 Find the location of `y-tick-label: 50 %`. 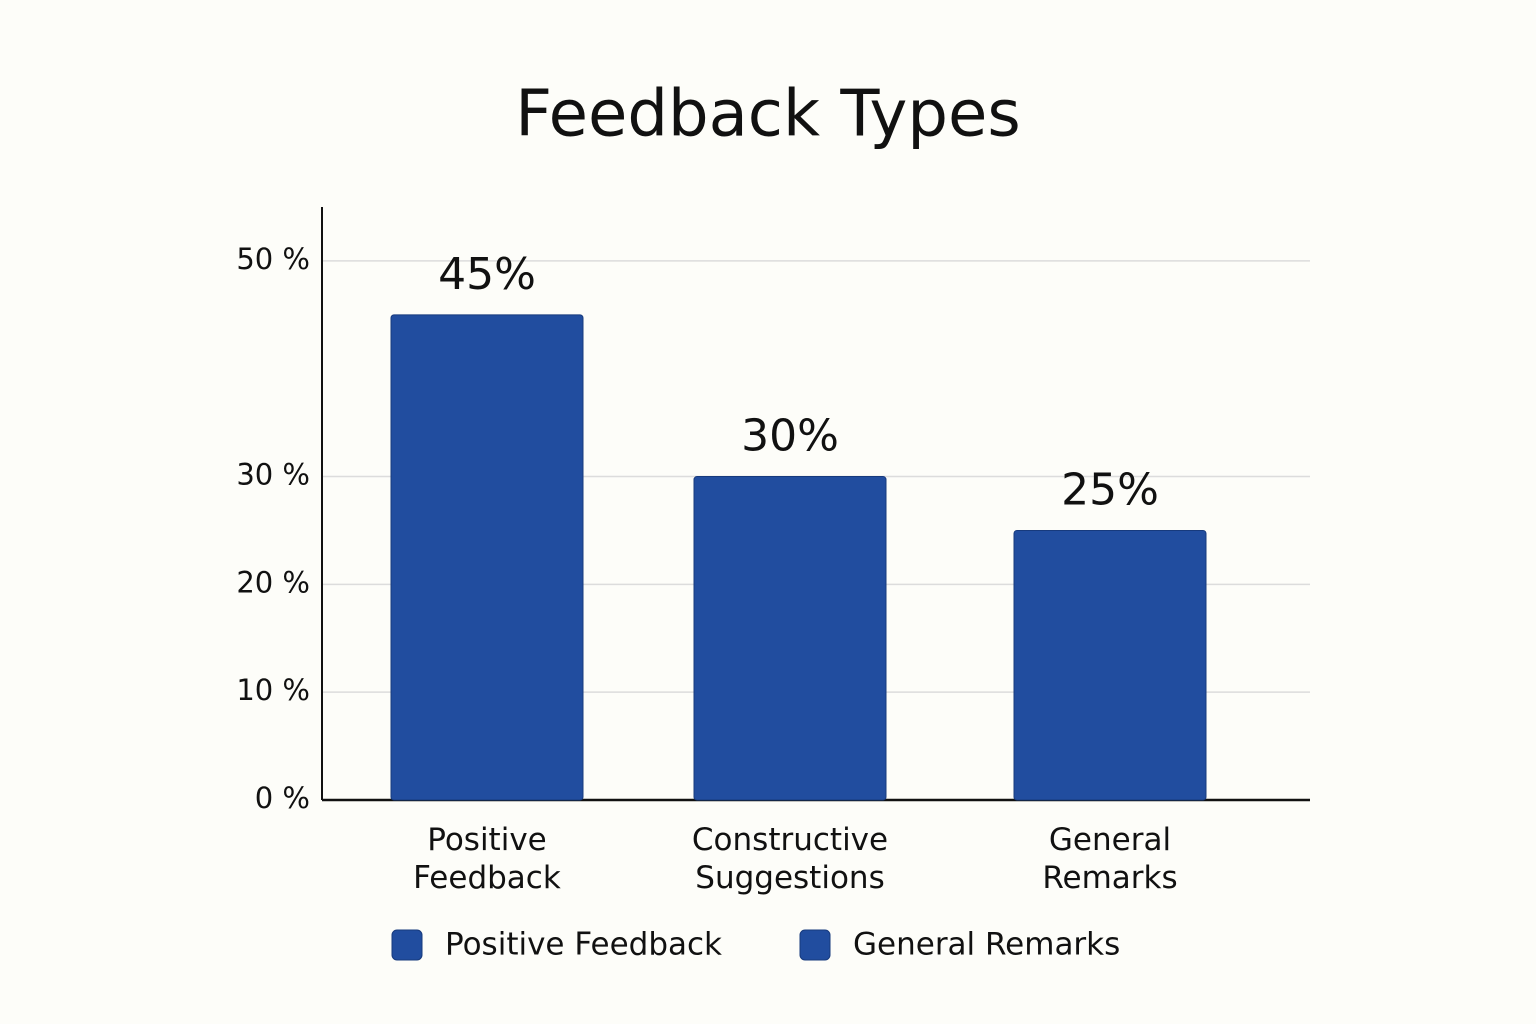

y-tick-label: 50 % is located at coordinates (273, 259).